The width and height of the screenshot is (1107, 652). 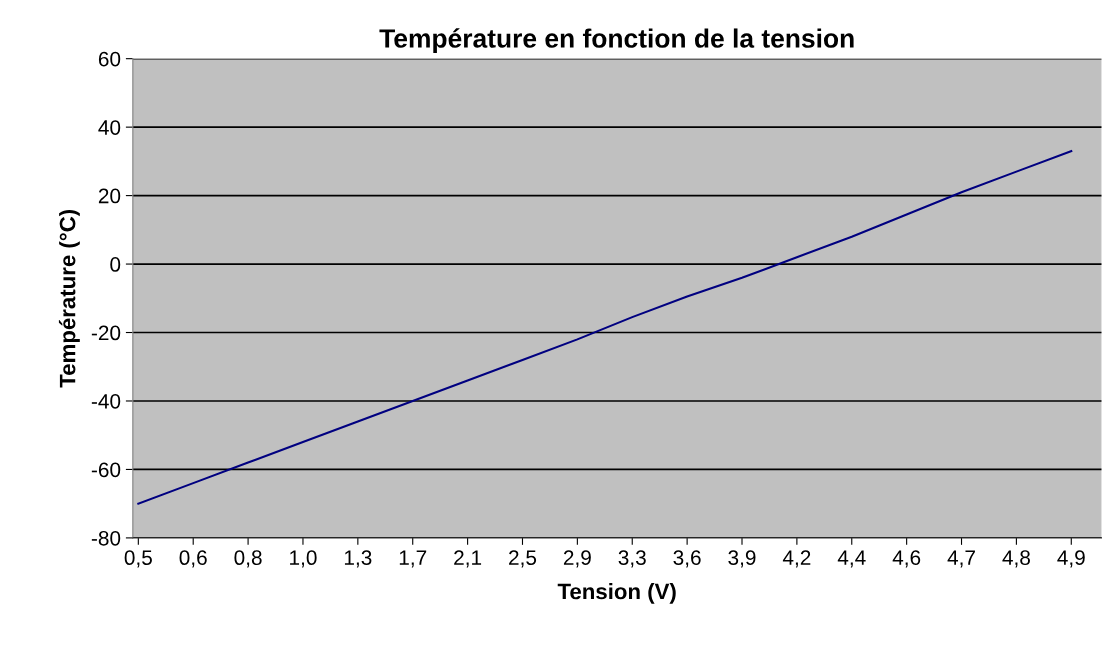 I want to click on y-tick-label: -60, so click(x=106, y=470).